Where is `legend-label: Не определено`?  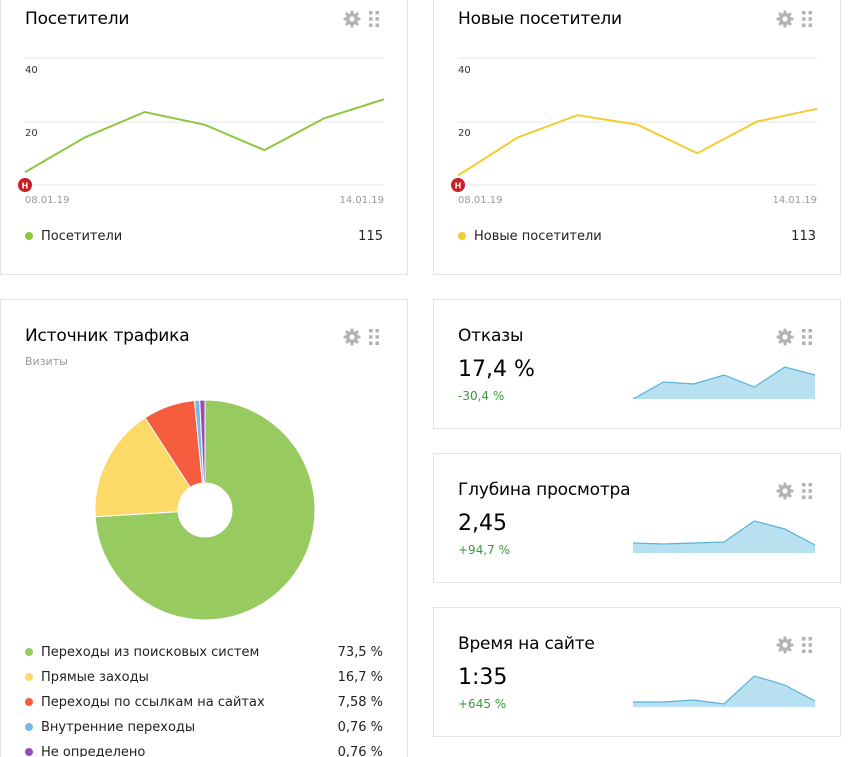 legend-label: Не определено is located at coordinates (93, 750).